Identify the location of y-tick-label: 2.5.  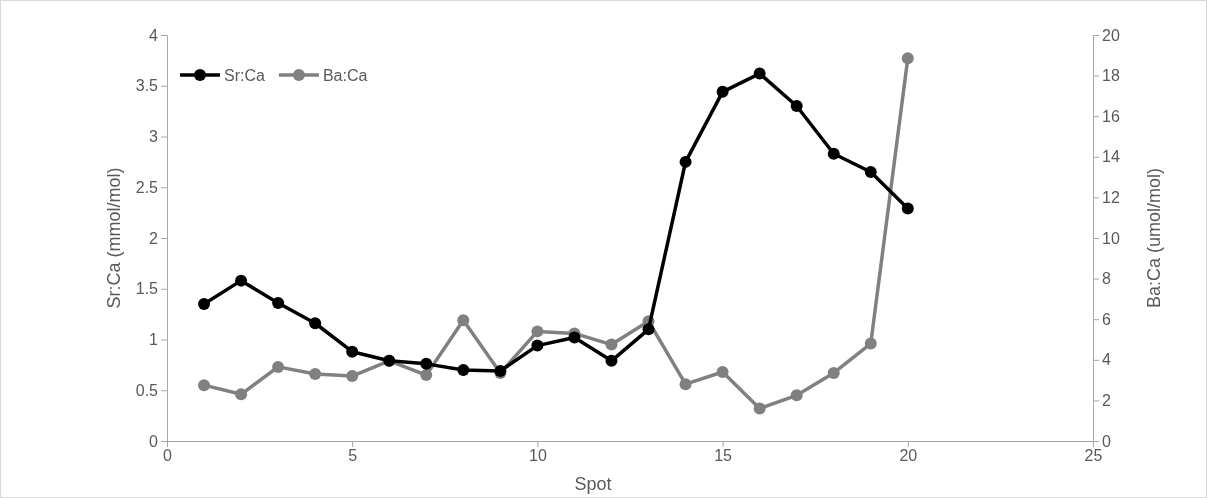
(147, 187).